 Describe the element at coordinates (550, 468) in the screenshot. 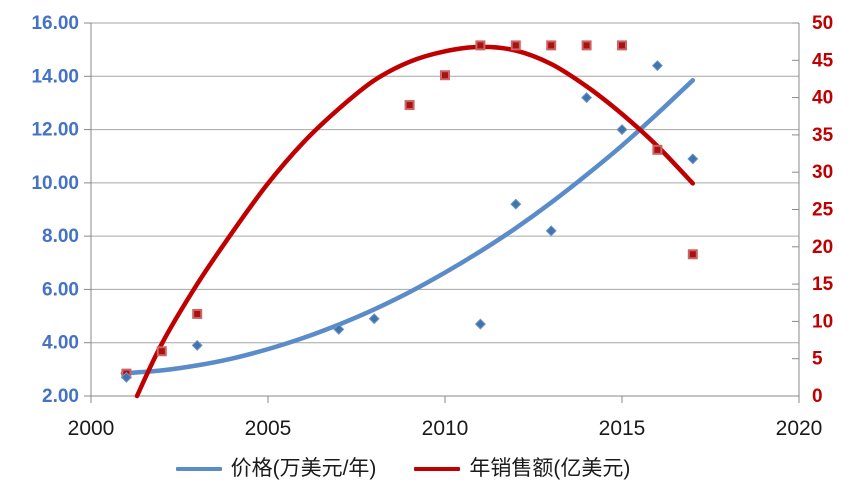

I see `legend-label-sales: 年销售额(亿美元)` at that location.